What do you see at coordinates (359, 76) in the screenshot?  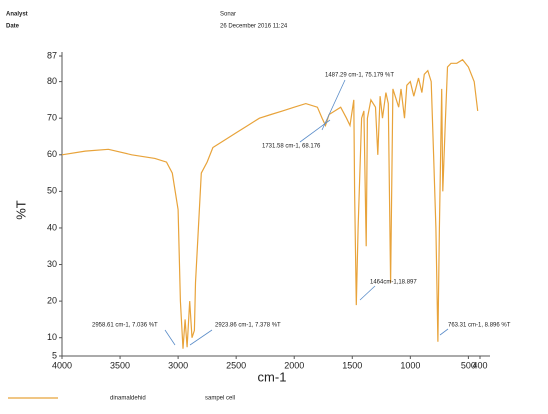 I see `annotation: 1487.29 cm-1, 75.179 %T` at bounding box center [359, 76].